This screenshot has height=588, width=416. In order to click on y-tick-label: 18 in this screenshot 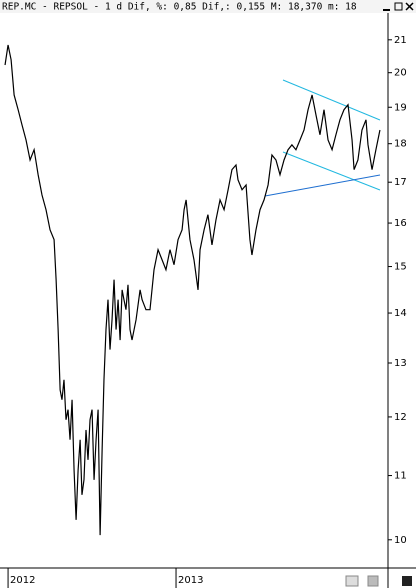, I will do `click(400, 144)`.